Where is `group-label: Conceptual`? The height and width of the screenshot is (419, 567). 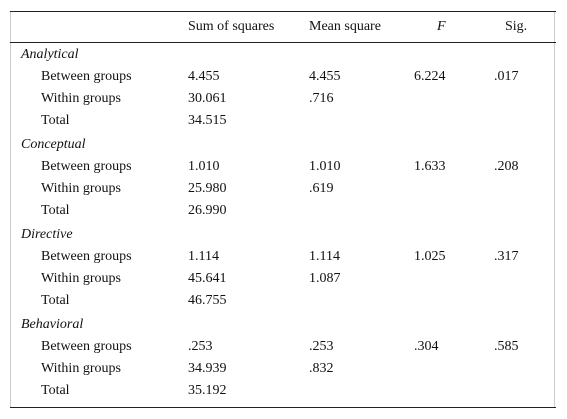 group-label: Conceptual is located at coordinates (53, 144).